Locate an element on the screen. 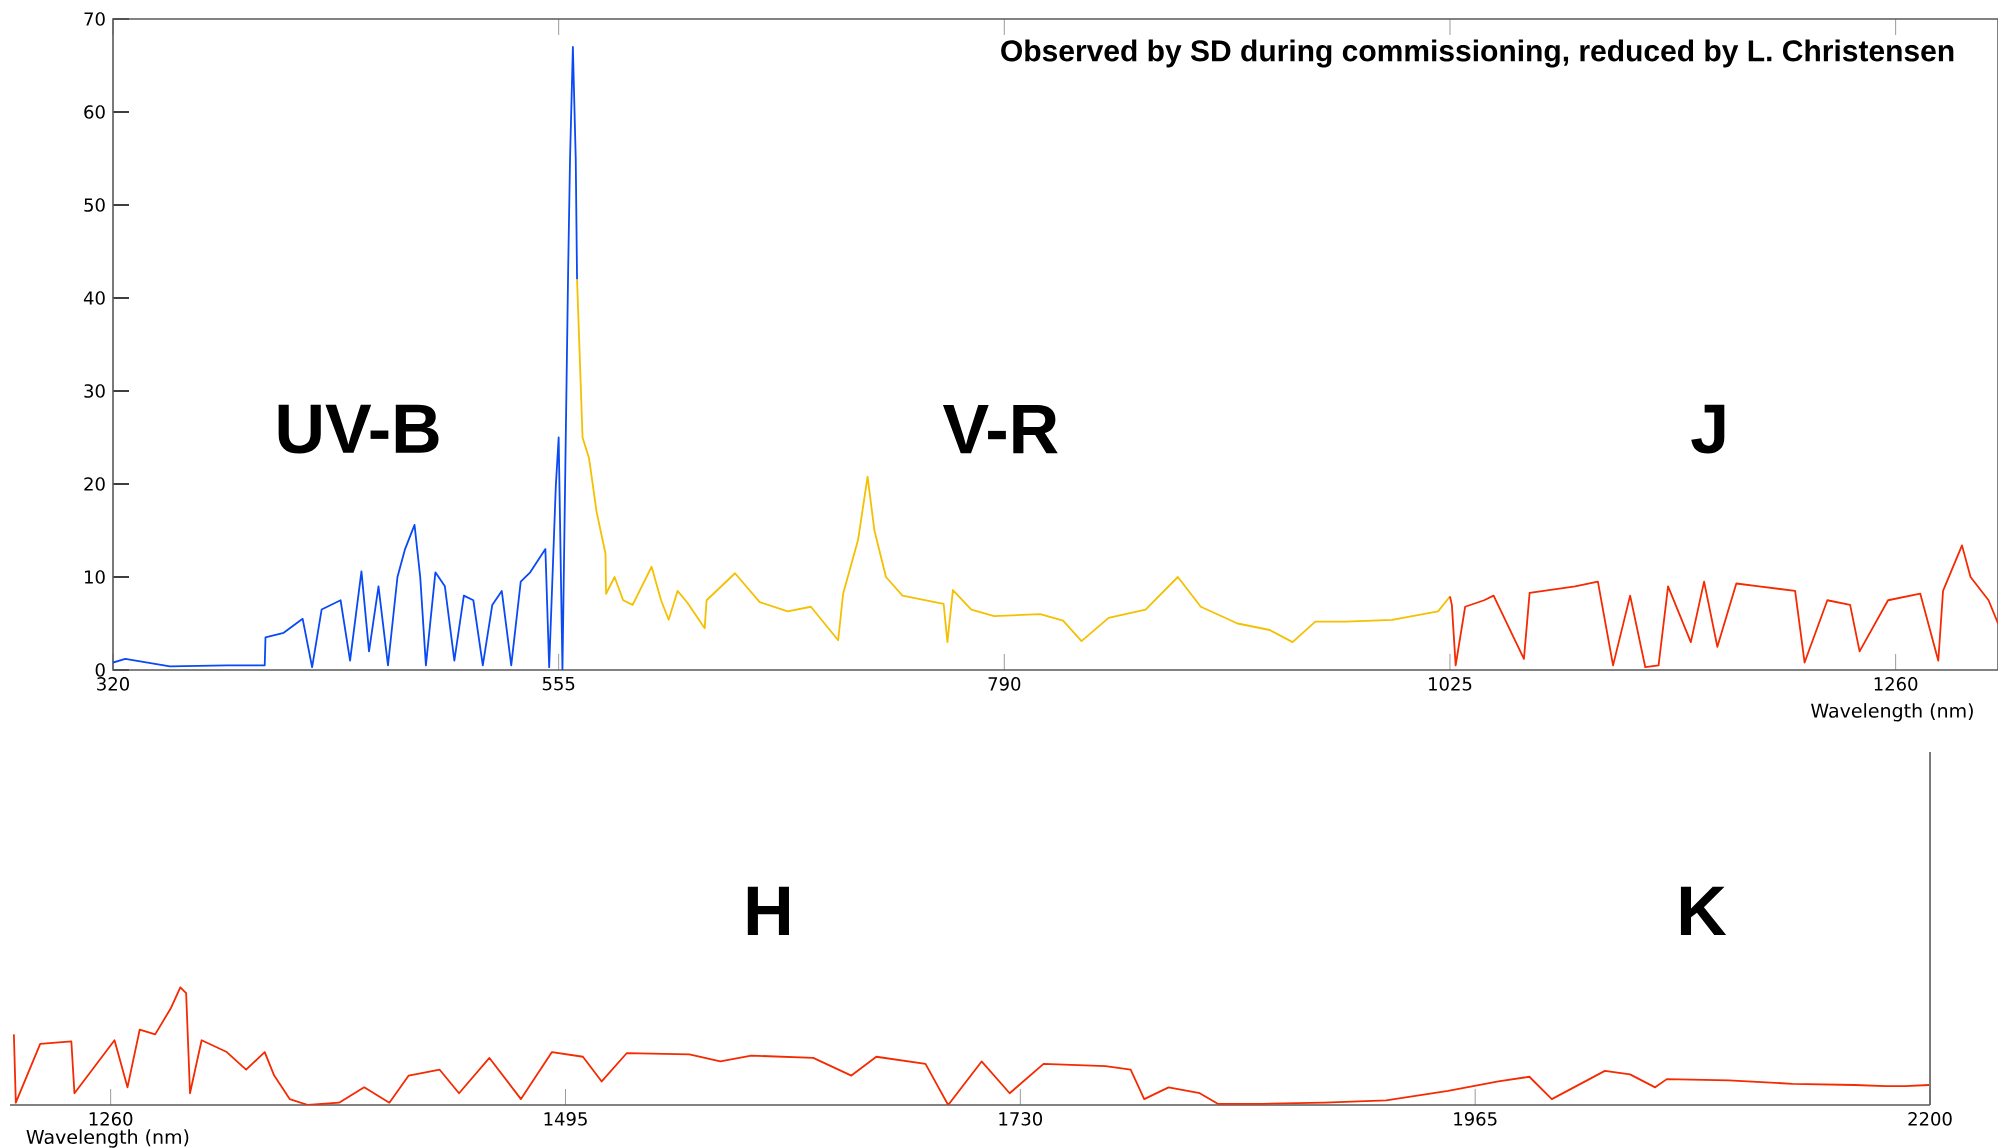 This screenshot has height=1148, width=1998. x-tick-label: 1730 is located at coordinates (1021, 1119).